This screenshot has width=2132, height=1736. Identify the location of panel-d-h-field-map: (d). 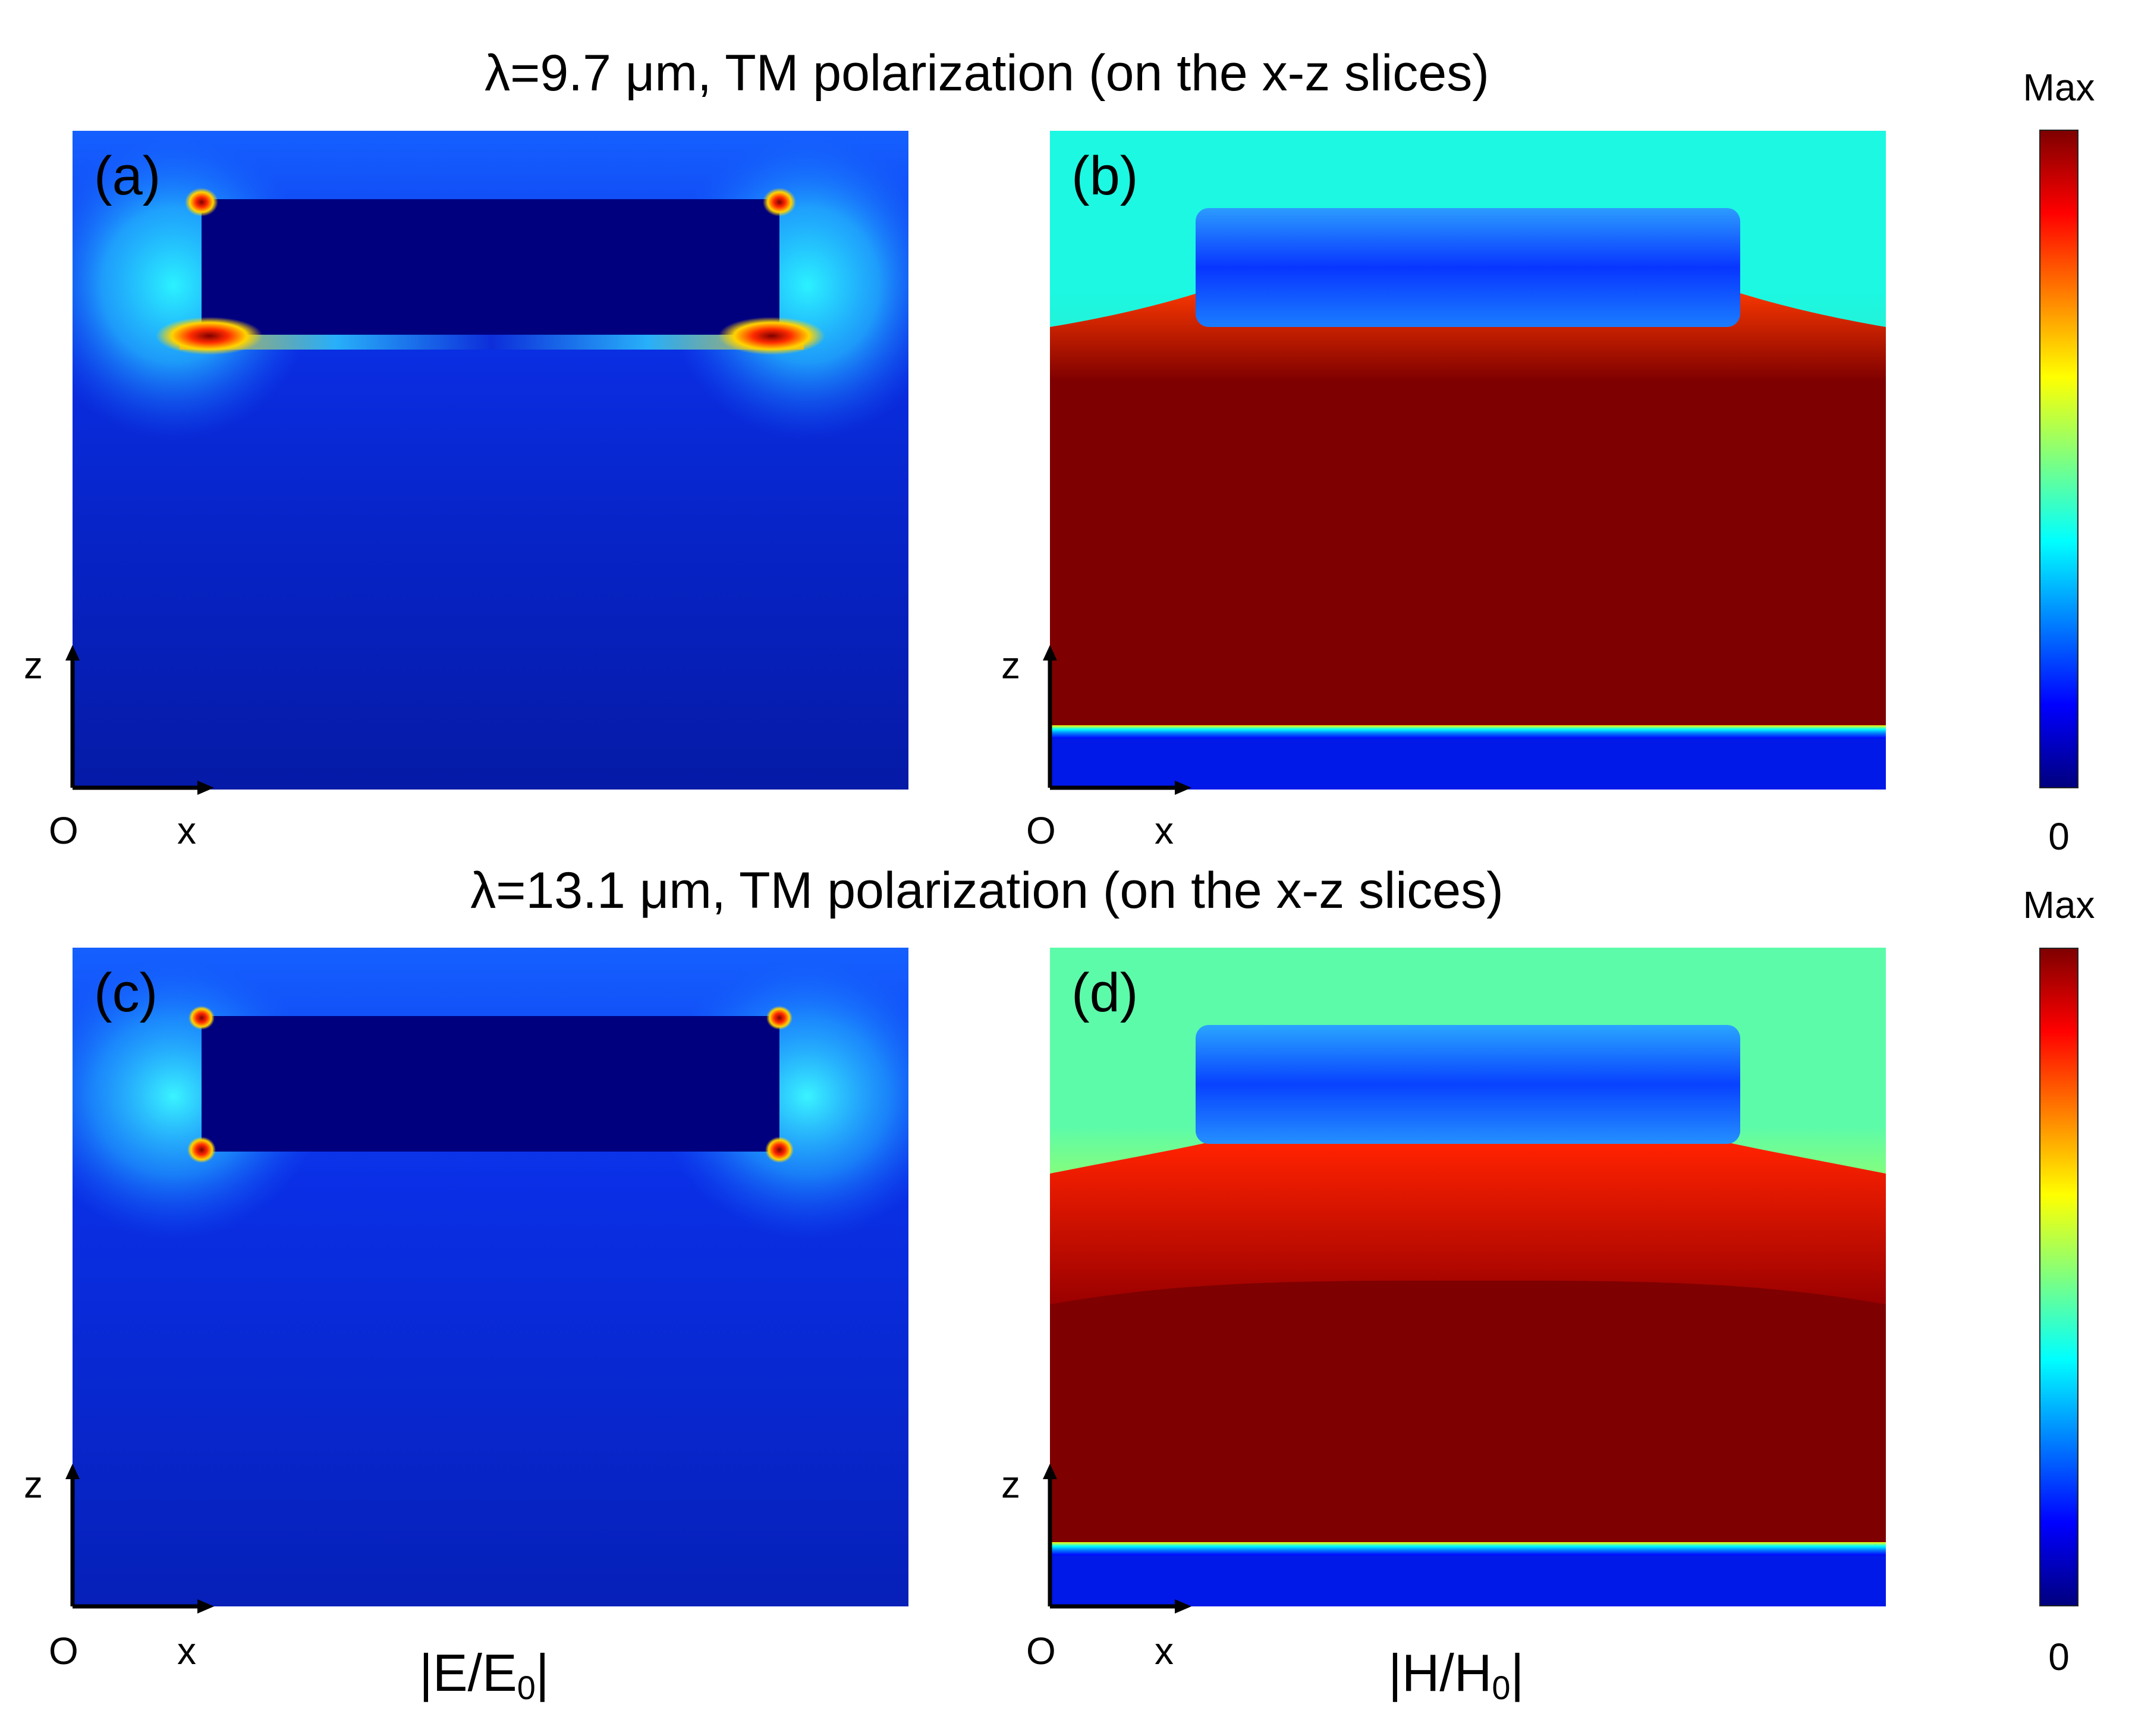
(1468, 1277).